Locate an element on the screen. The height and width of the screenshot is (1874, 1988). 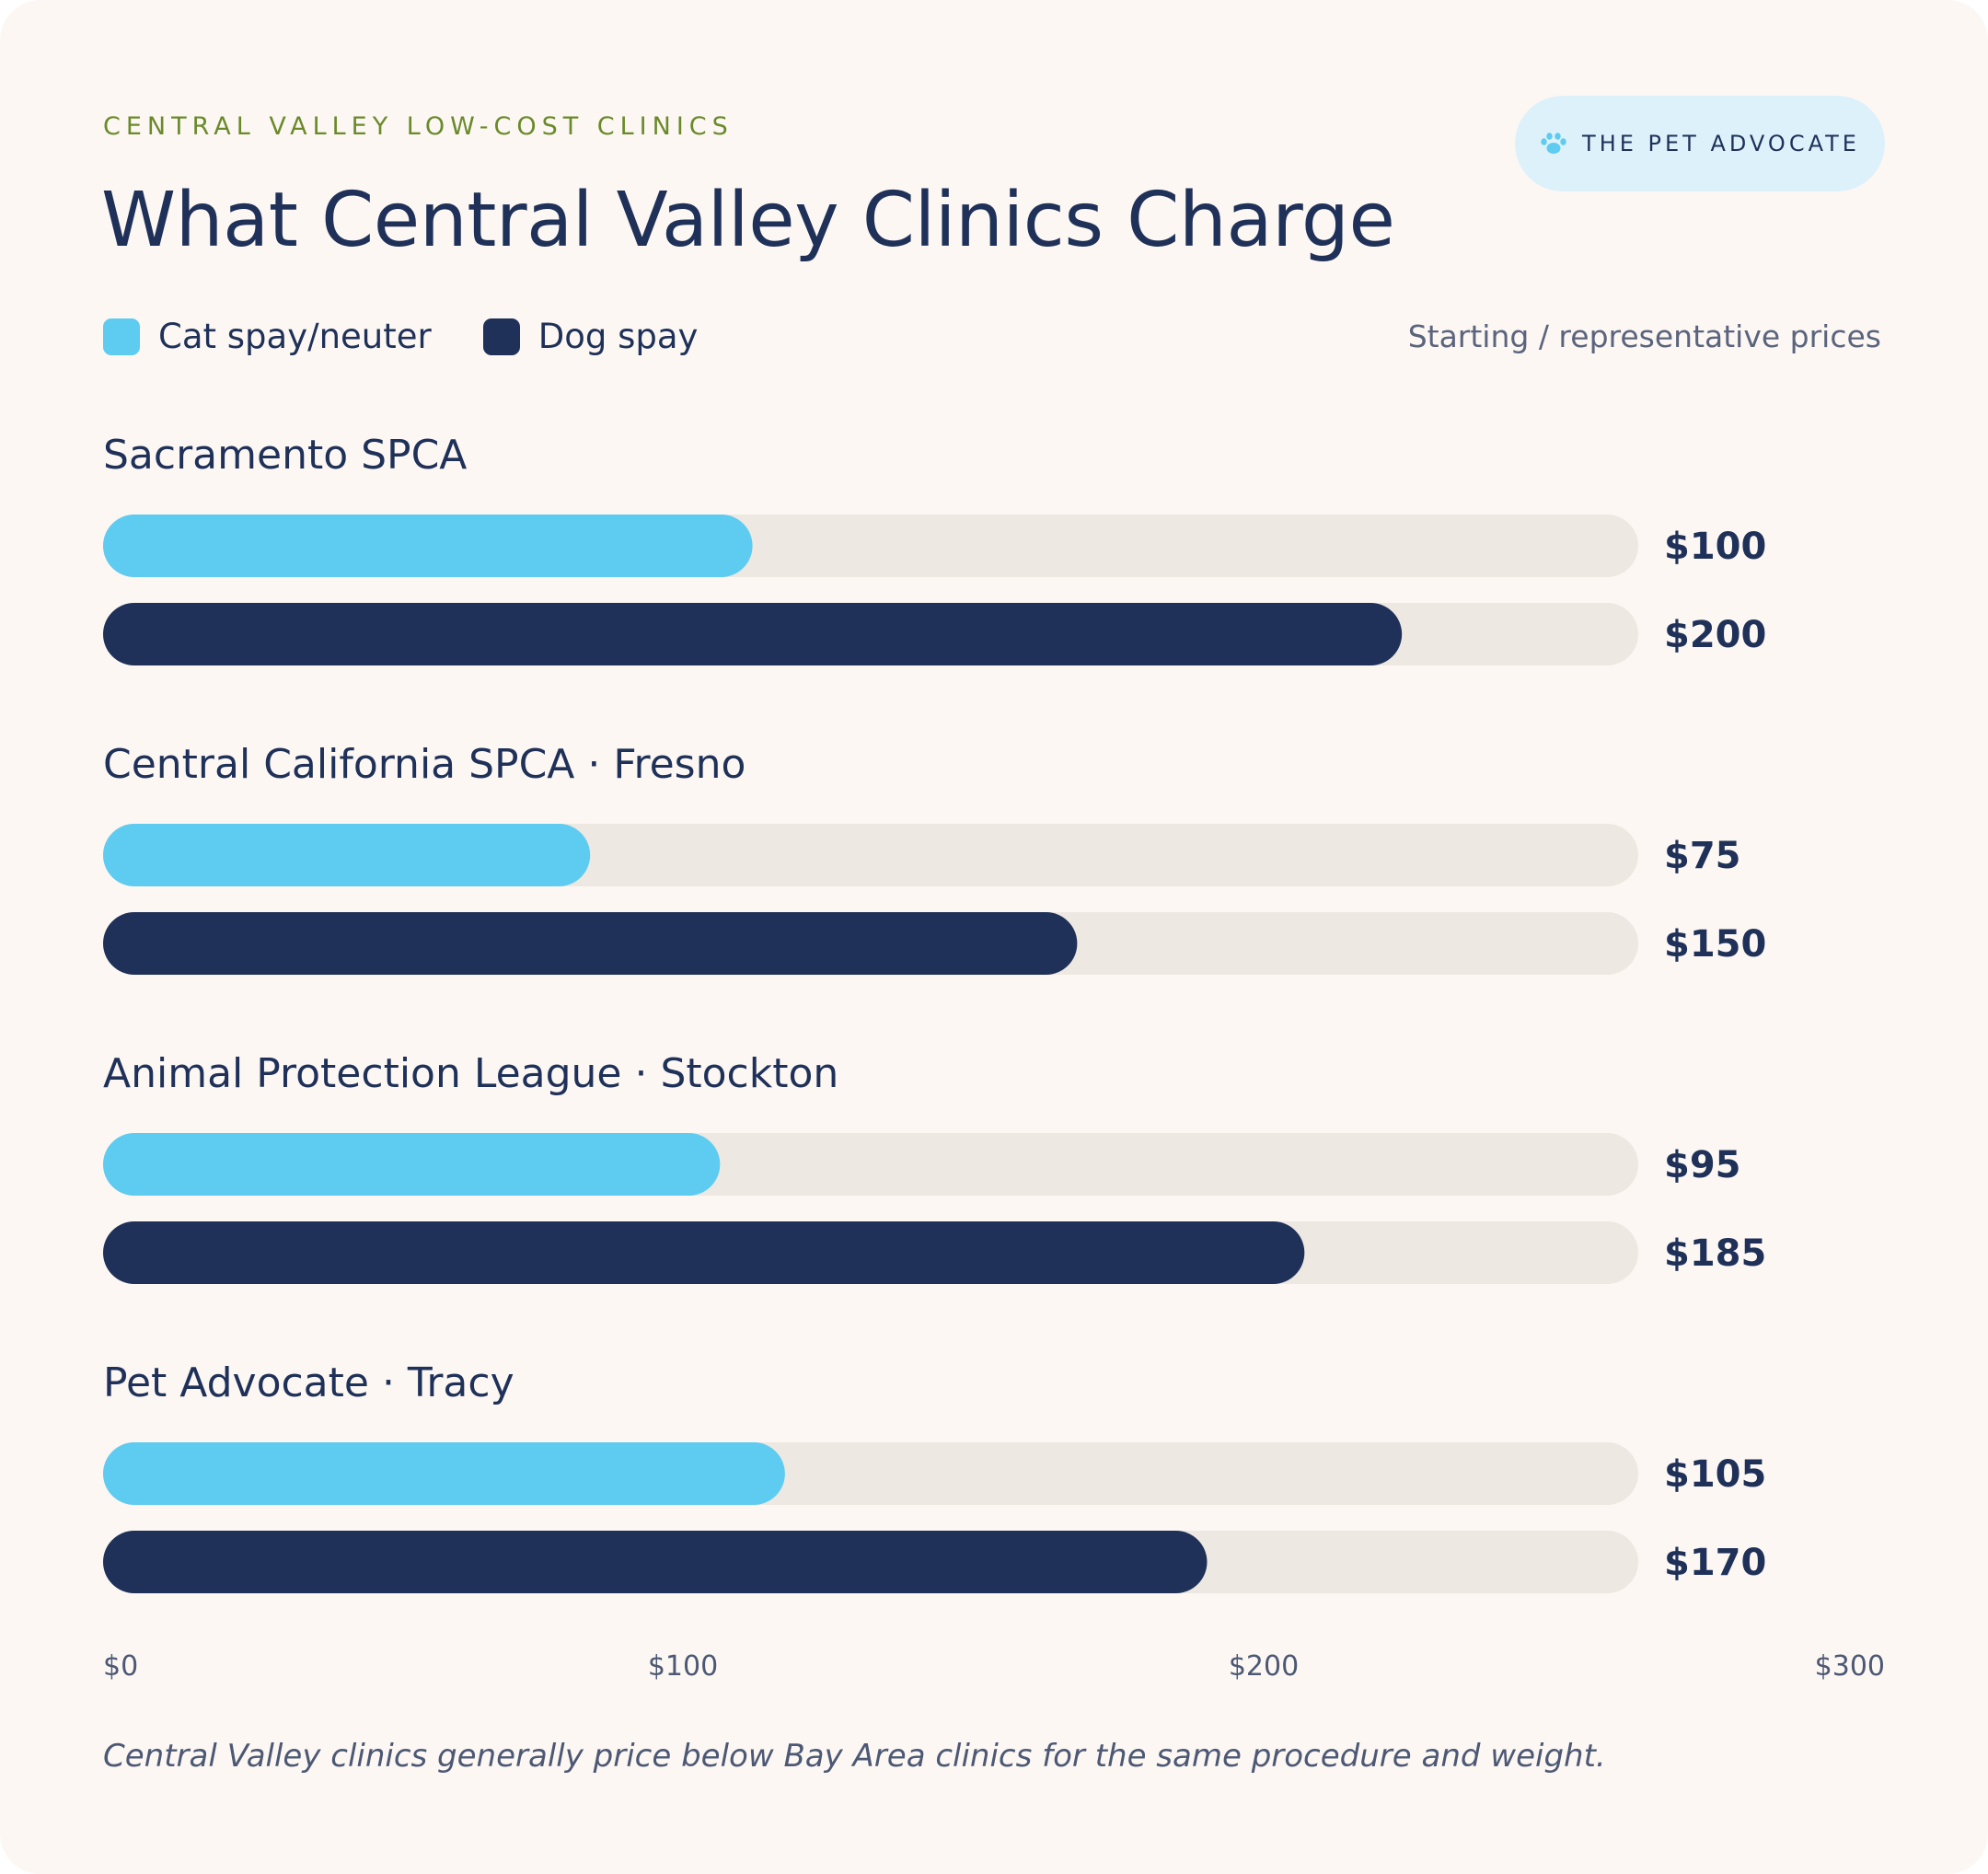
x-tick-label: $0 is located at coordinates (120, 1666).